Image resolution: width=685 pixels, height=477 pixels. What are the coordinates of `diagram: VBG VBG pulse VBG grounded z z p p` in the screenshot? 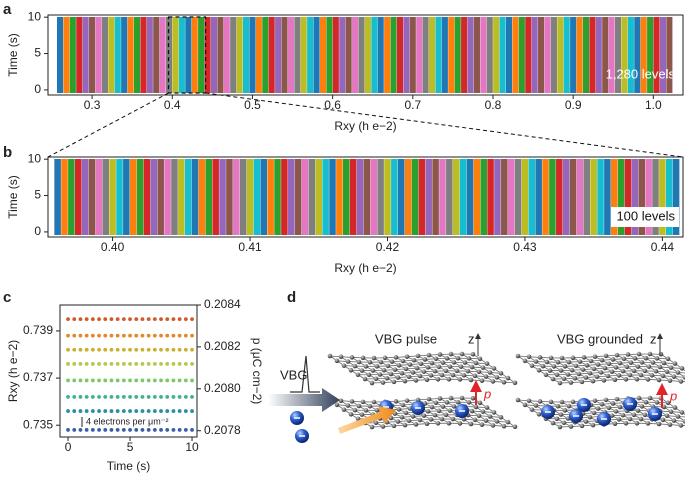 It's located at (476, 387).